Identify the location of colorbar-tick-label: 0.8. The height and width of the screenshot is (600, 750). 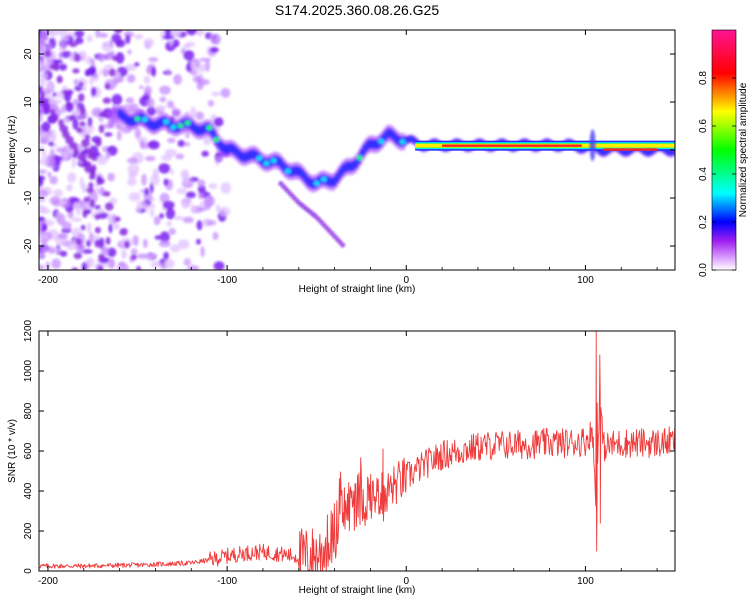
(703, 78).